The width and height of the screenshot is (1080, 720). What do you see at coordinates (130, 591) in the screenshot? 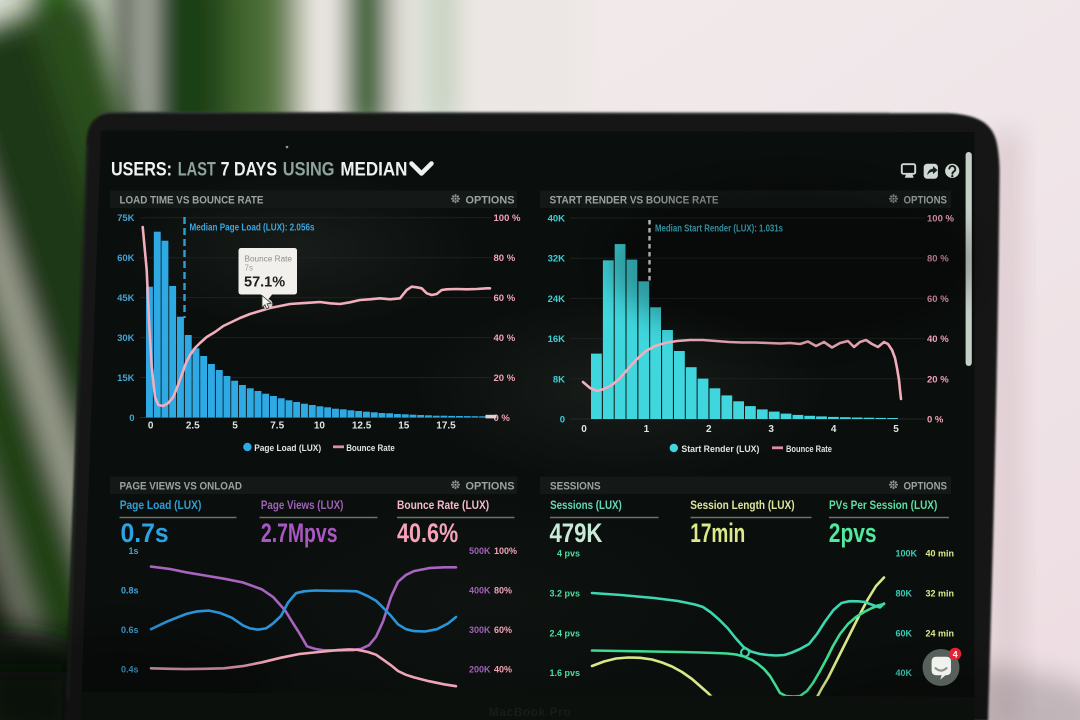
I see `svg-text: 0.8s` at bounding box center [130, 591].